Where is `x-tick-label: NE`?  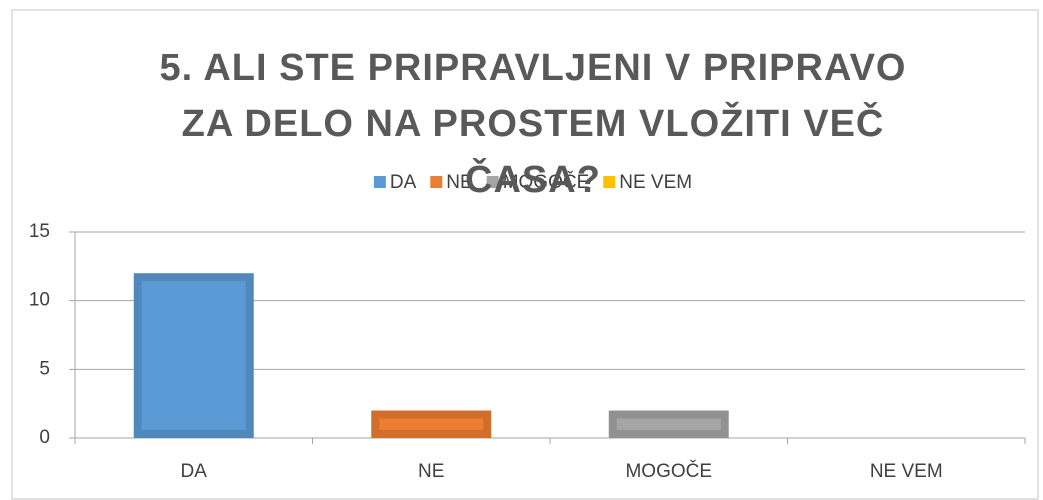 x-tick-label: NE is located at coordinates (431, 471).